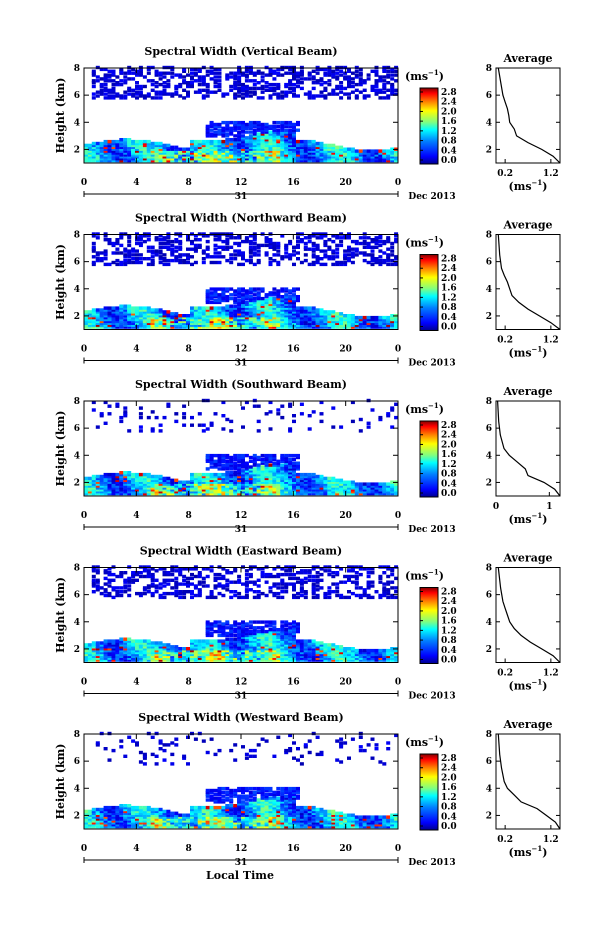 This screenshot has height=929, width=614. Describe the element at coordinates (489, 69) in the screenshot. I see `avg-y-tick-label: 8` at that location.